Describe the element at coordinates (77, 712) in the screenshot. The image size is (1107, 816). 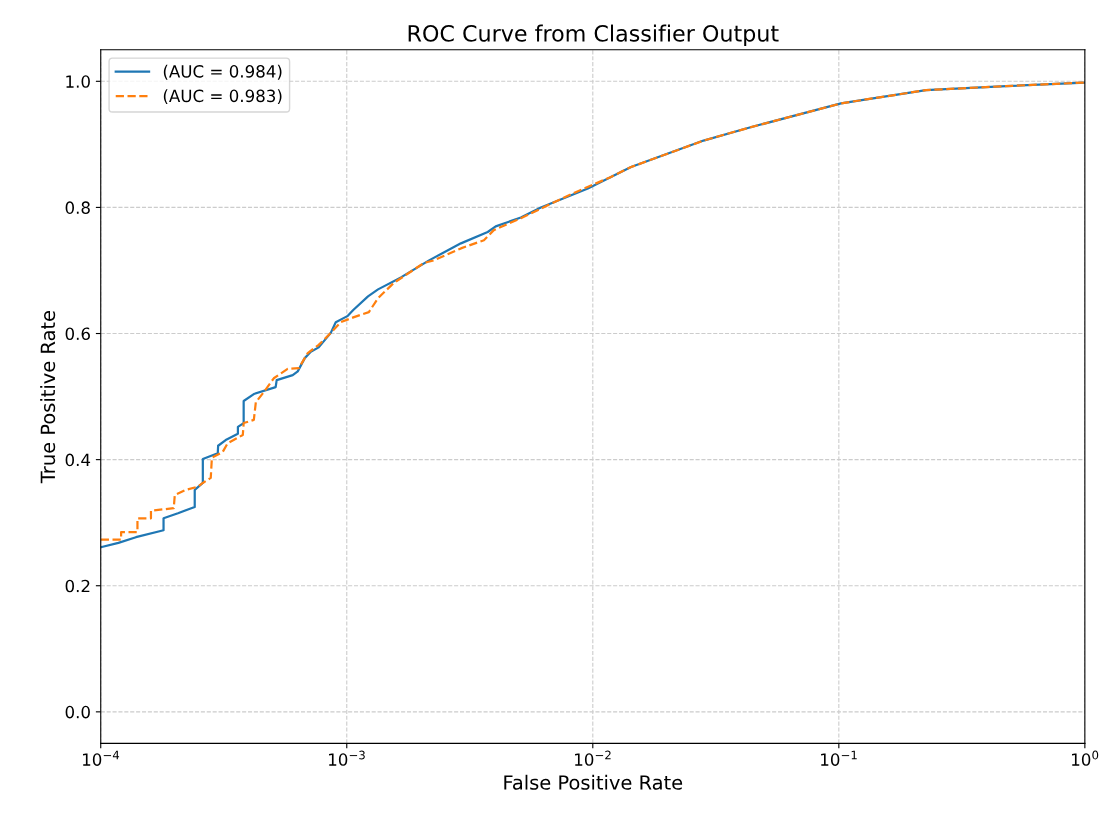
I see `y-tick-label: 0.0` at that location.